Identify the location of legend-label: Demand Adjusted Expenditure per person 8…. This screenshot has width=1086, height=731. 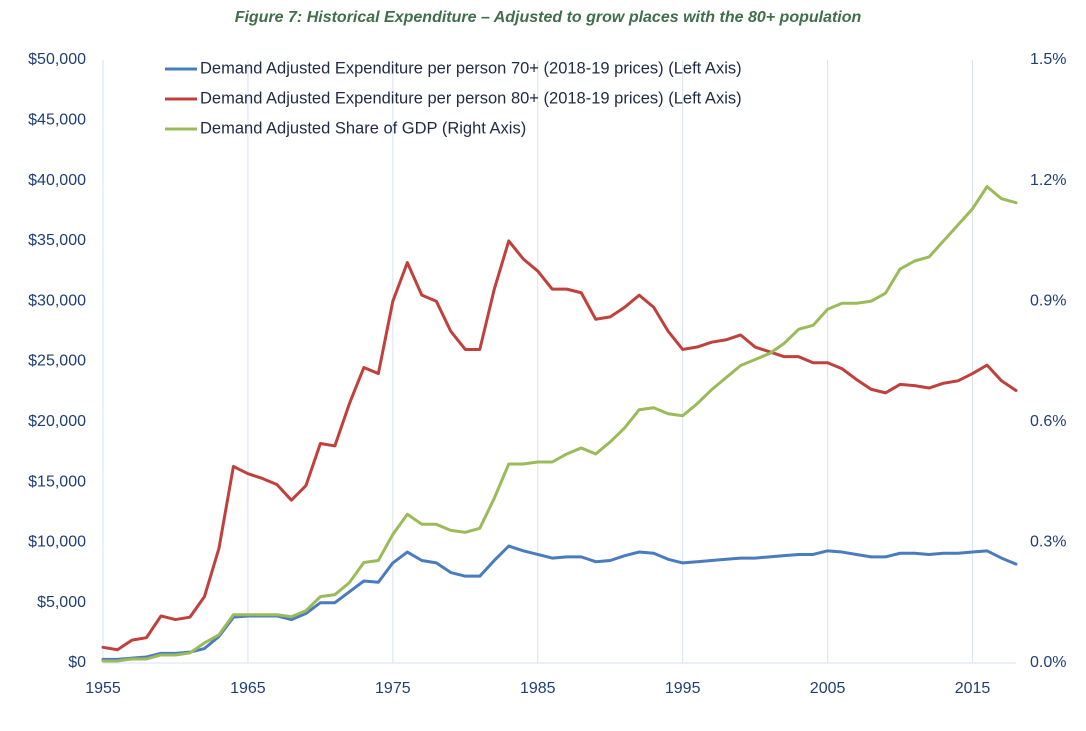
(471, 98).